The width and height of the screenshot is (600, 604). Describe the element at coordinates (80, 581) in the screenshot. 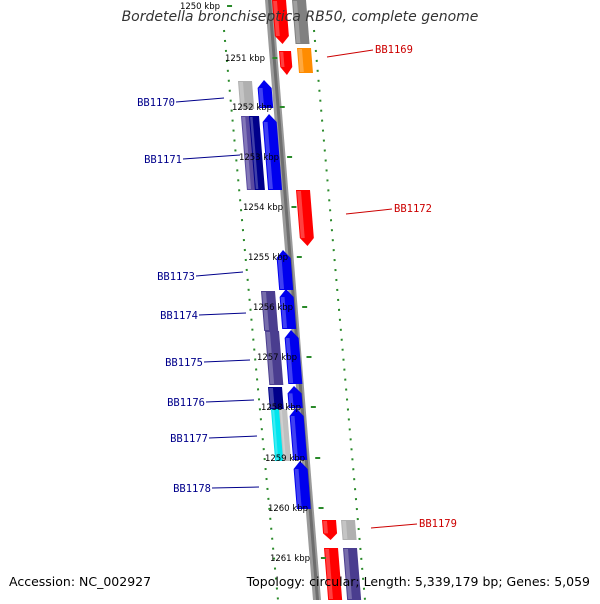

I see `accession-text: Accession: NC_002927` at that location.